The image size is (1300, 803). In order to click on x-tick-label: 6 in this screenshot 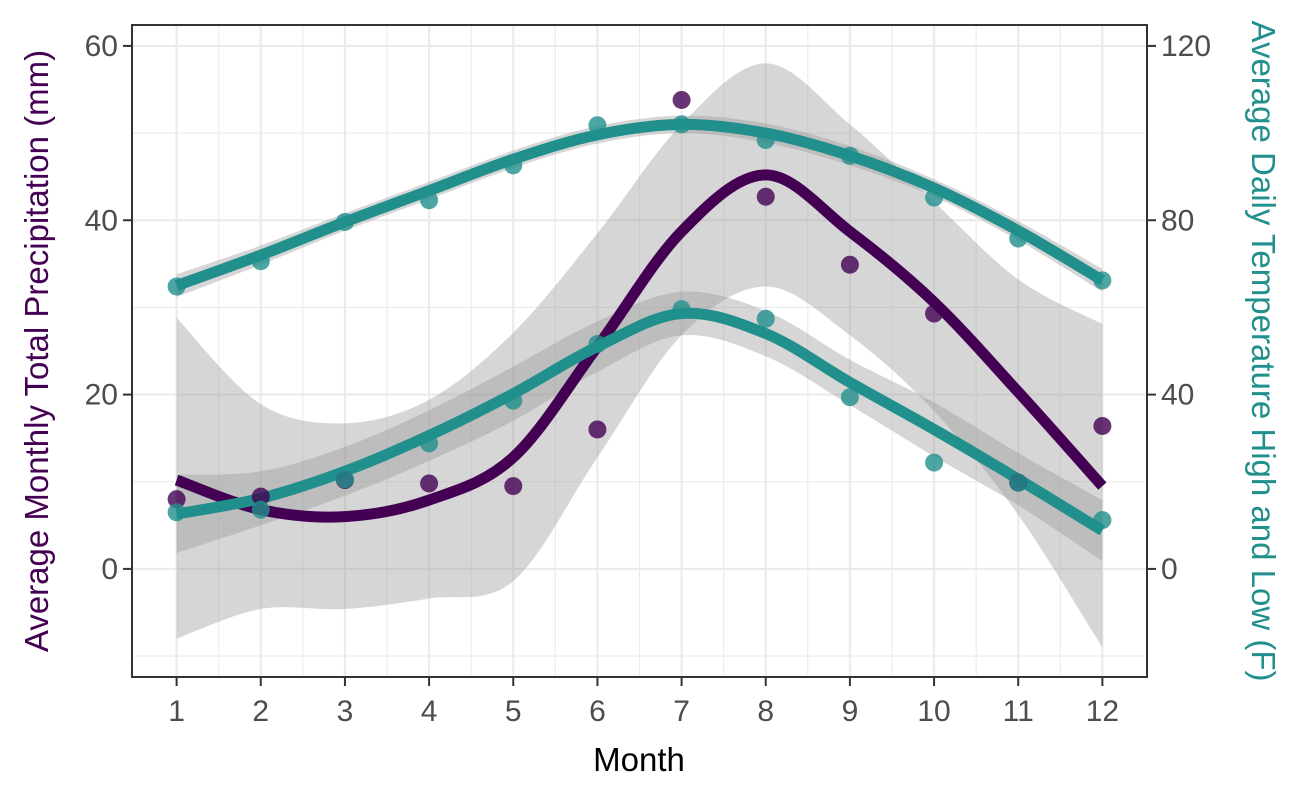, I will do `click(597, 711)`.